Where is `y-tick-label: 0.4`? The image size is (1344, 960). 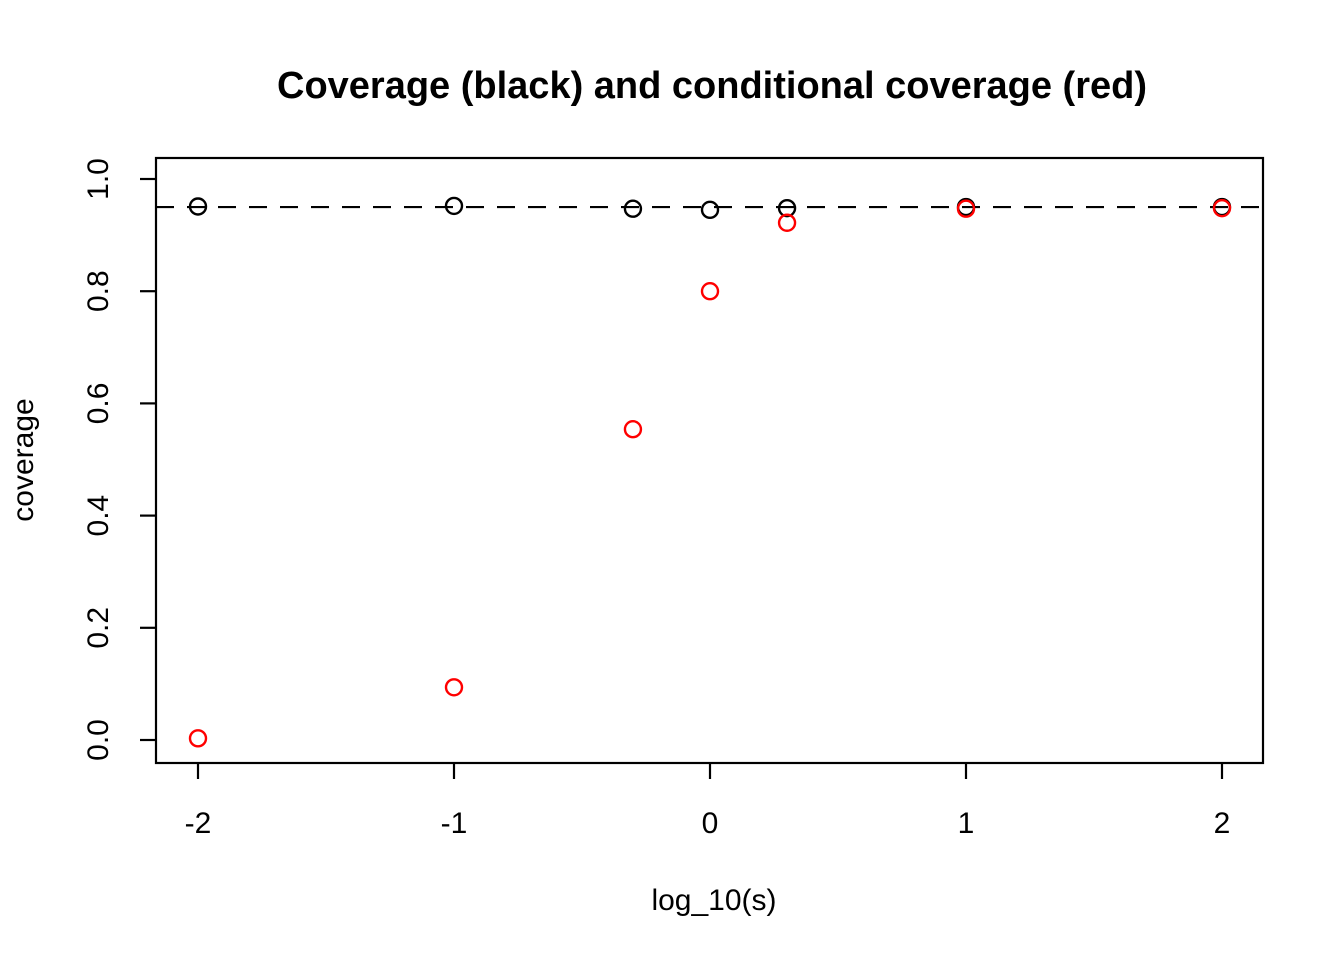 y-tick-label: 0.4 is located at coordinates (98, 516).